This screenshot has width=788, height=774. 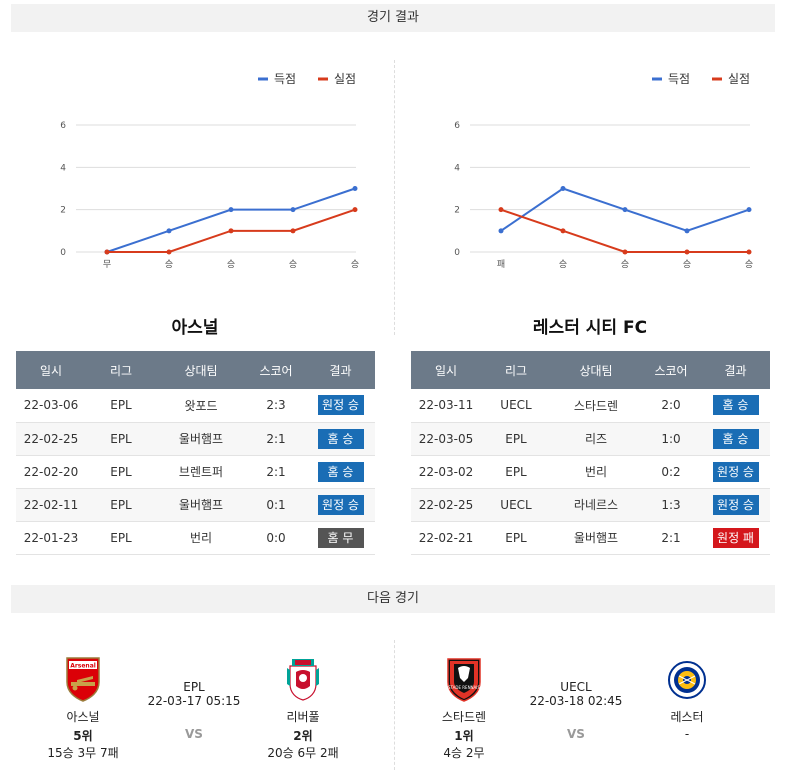 I want to click on team-name: 리버풀, so click(x=303, y=717).